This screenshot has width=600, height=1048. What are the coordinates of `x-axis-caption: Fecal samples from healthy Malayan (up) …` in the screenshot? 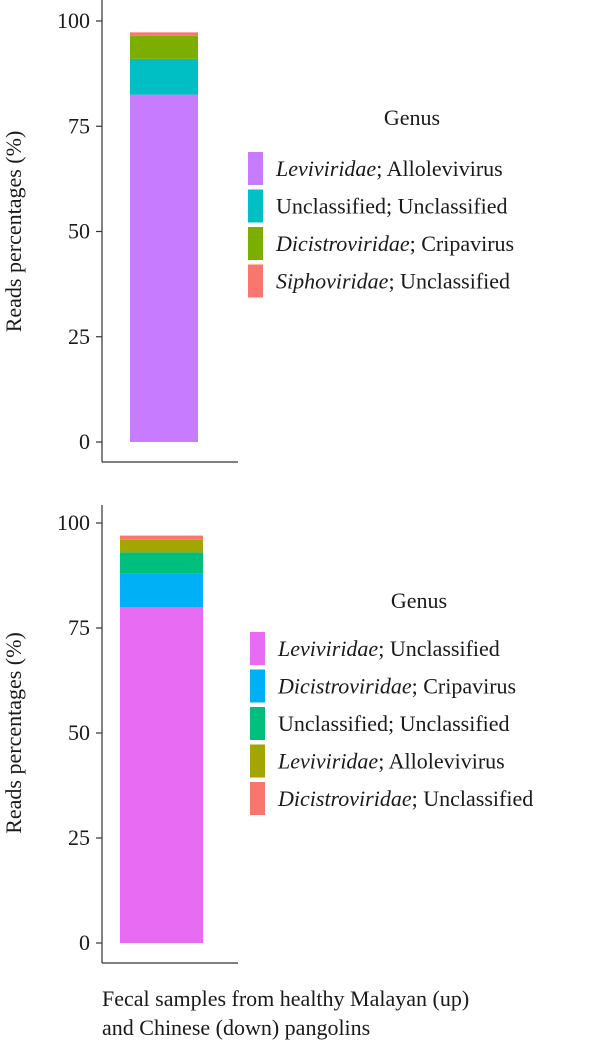 It's located at (351, 1013).